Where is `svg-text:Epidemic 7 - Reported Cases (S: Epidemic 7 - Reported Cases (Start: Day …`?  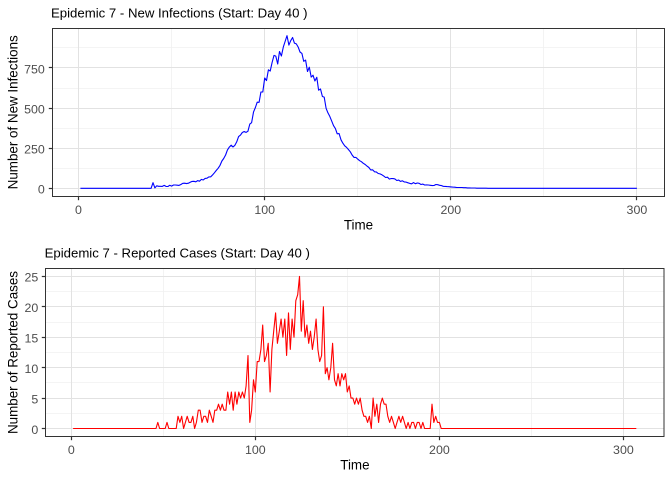
svg-text:Epidemic 7 - Reported Cases (S: Epidemic 7 - Reported Cases (Start: Day … is located at coordinates (177, 253).